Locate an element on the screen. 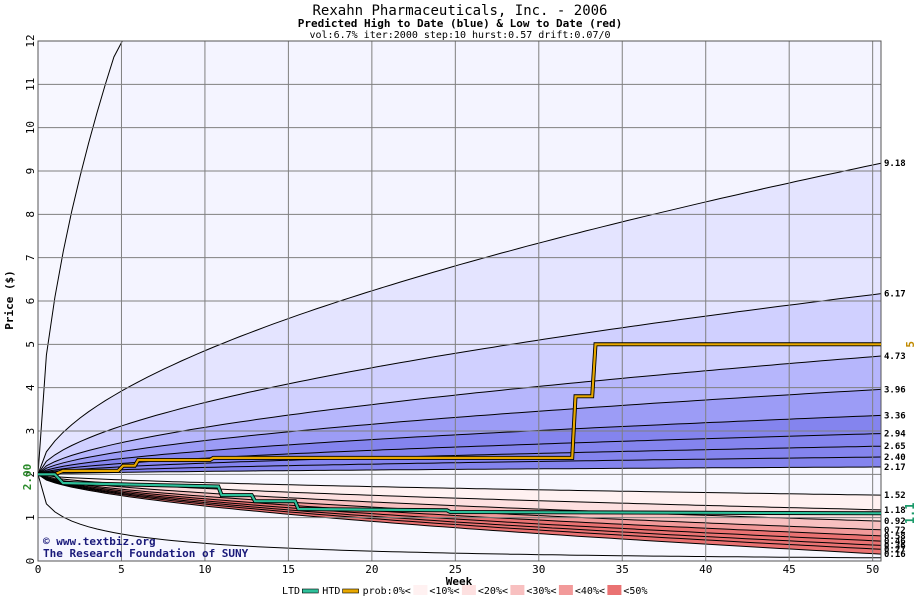 The width and height of the screenshot is (920, 600). x-tick-label: 50 is located at coordinates (872, 569).